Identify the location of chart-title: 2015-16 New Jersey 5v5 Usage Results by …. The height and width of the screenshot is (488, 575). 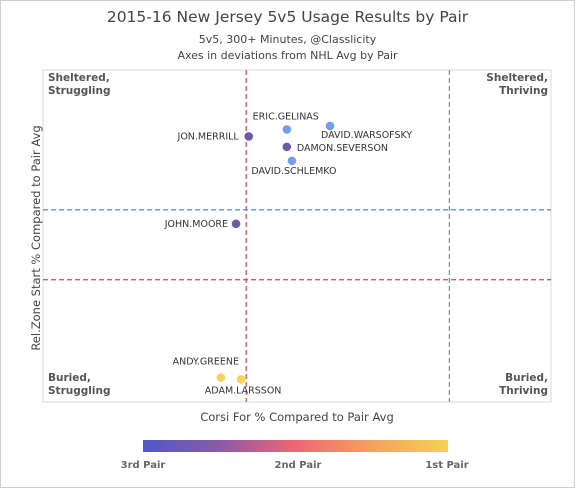
(287, 17).